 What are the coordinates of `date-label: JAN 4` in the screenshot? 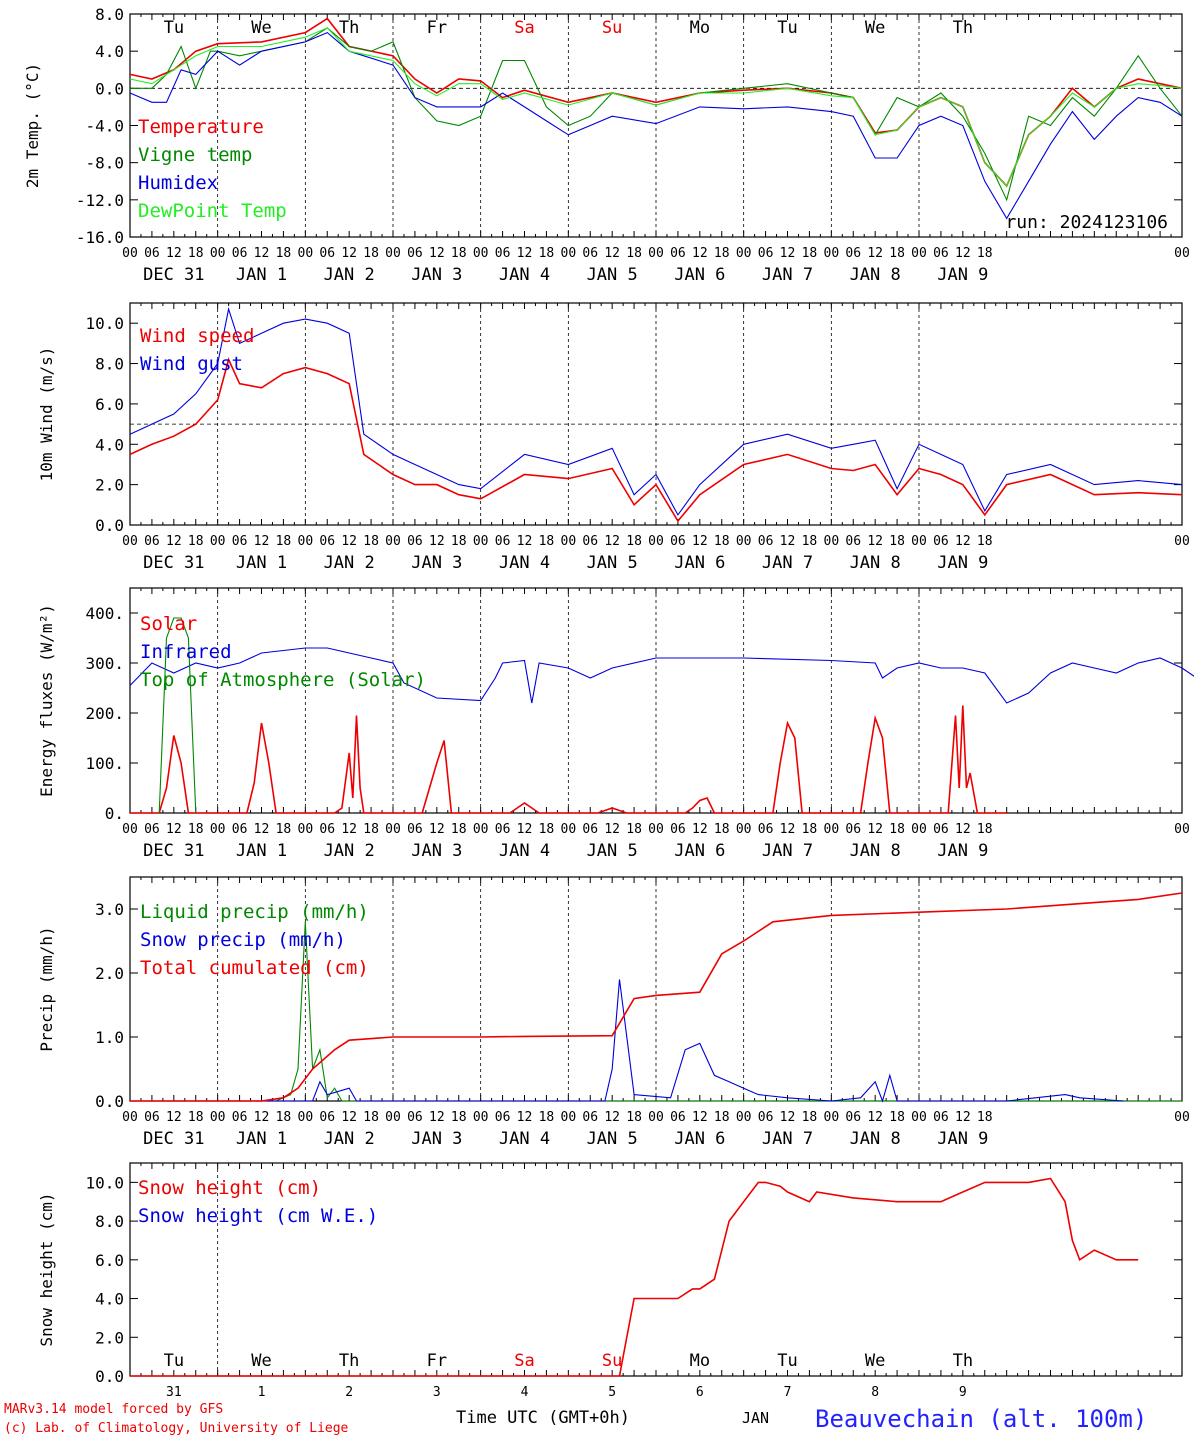 It's located at (524, 1139).